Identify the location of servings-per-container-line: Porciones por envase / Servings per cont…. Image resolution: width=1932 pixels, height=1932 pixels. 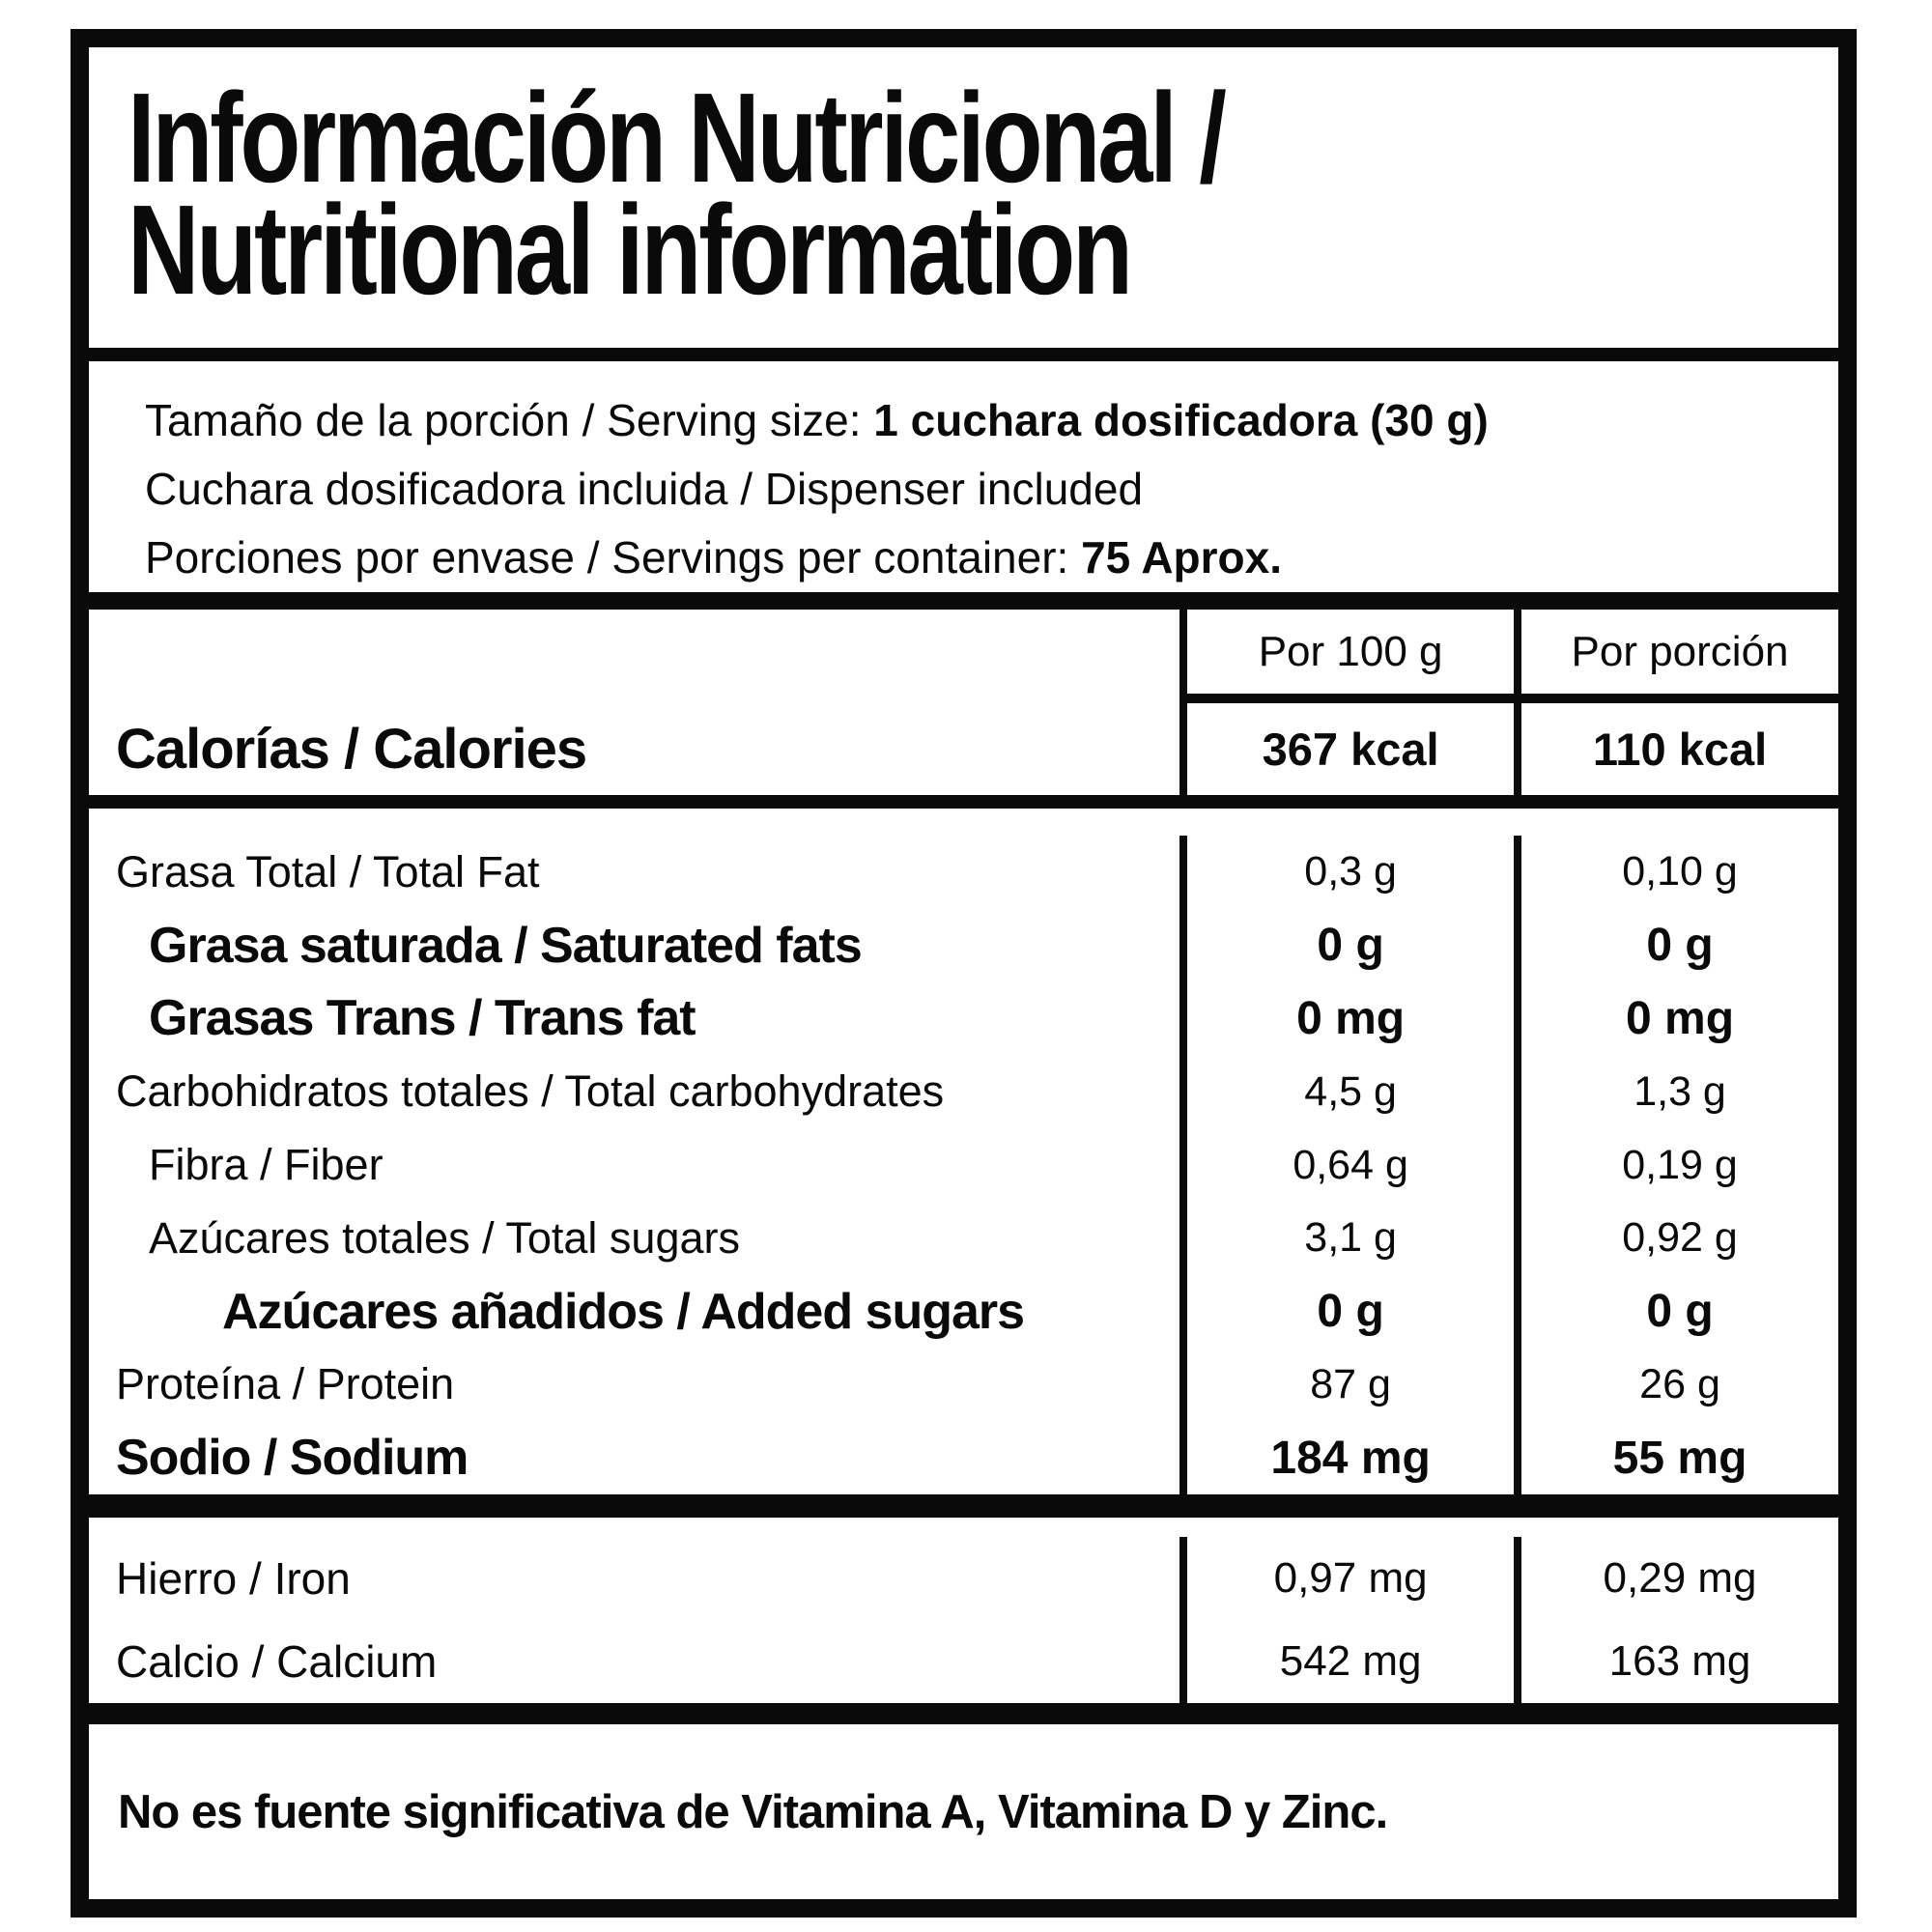
(992, 558).